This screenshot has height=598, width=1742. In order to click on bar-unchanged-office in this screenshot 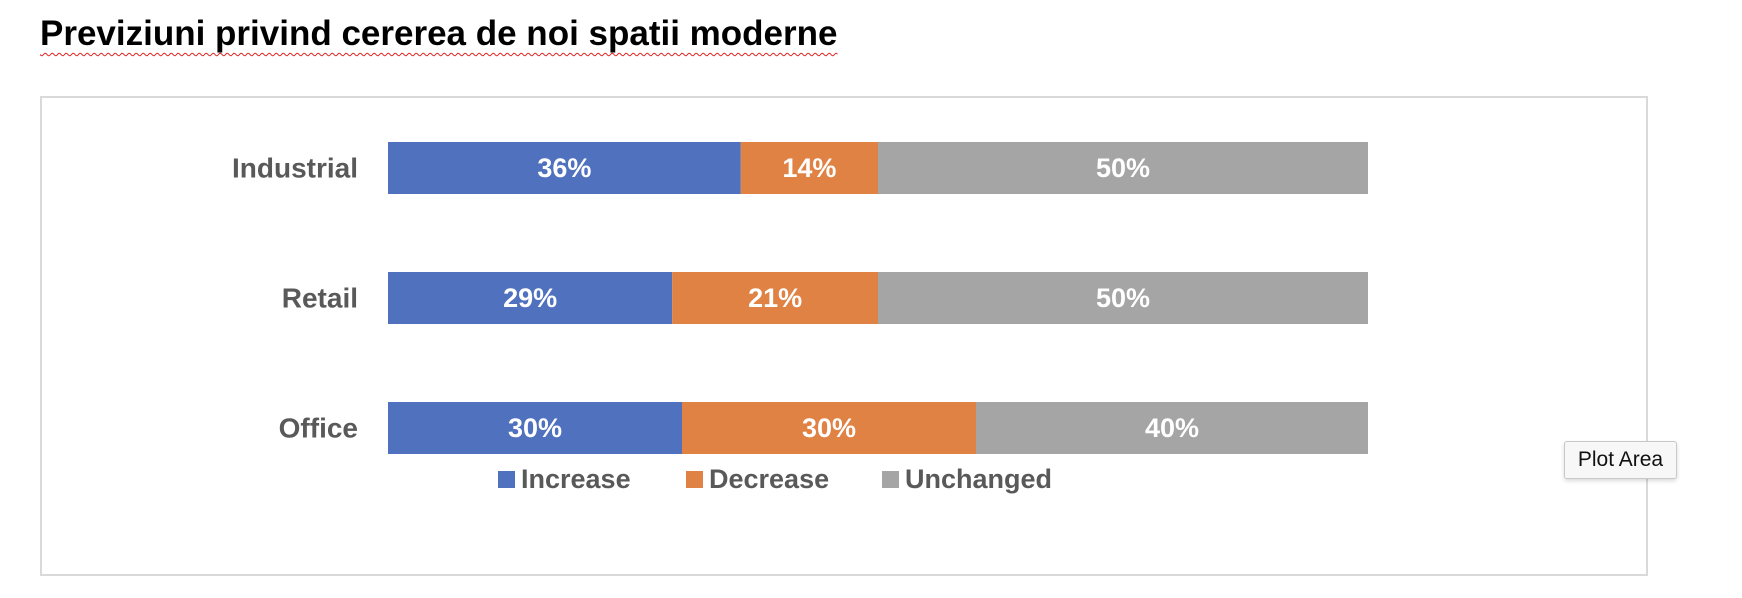, I will do `click(1172, 428)`.